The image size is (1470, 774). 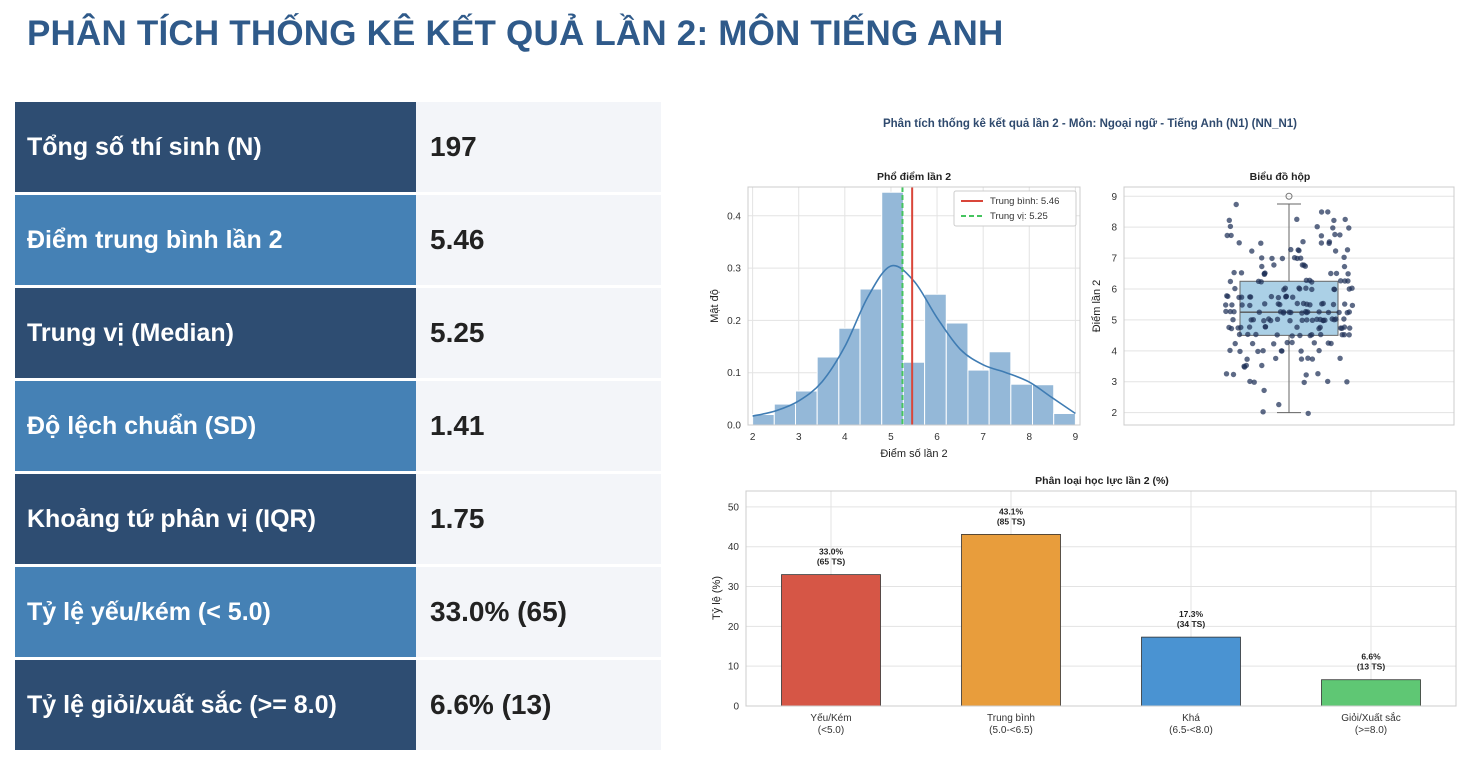 What do you see at coordinates (1114, 197) in the screenshot?
I see `boxplot-ytick-label: 9` at bounding box center [1114, 197].